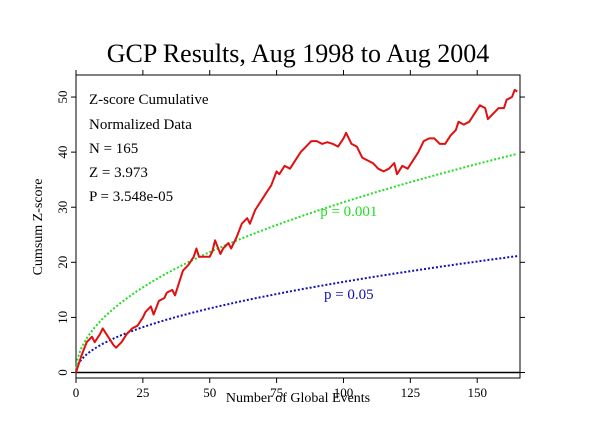 Image resolution: width=596 pixels, height=427 pixels. I want to click on y-tick-label: 50, so click(62, 97).